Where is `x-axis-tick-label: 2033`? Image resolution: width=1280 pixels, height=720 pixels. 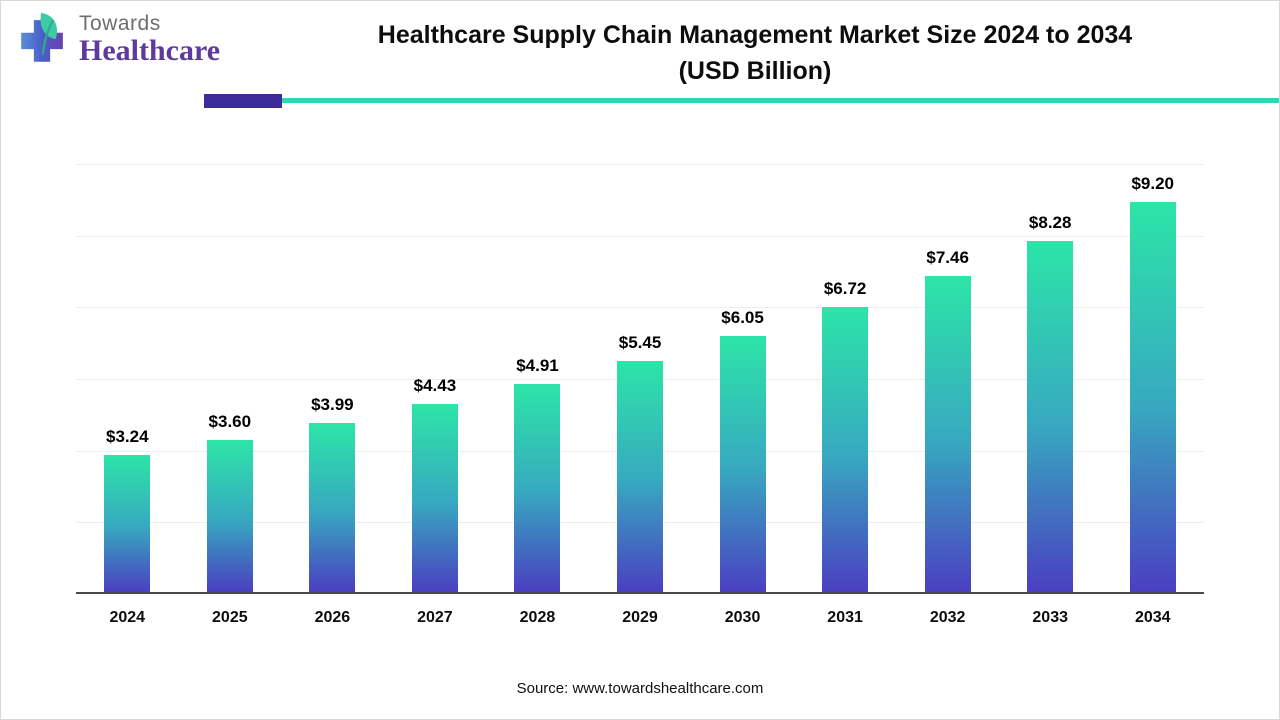 x-axis-tick-label: 2033 is located at coordinates (1050, 617).